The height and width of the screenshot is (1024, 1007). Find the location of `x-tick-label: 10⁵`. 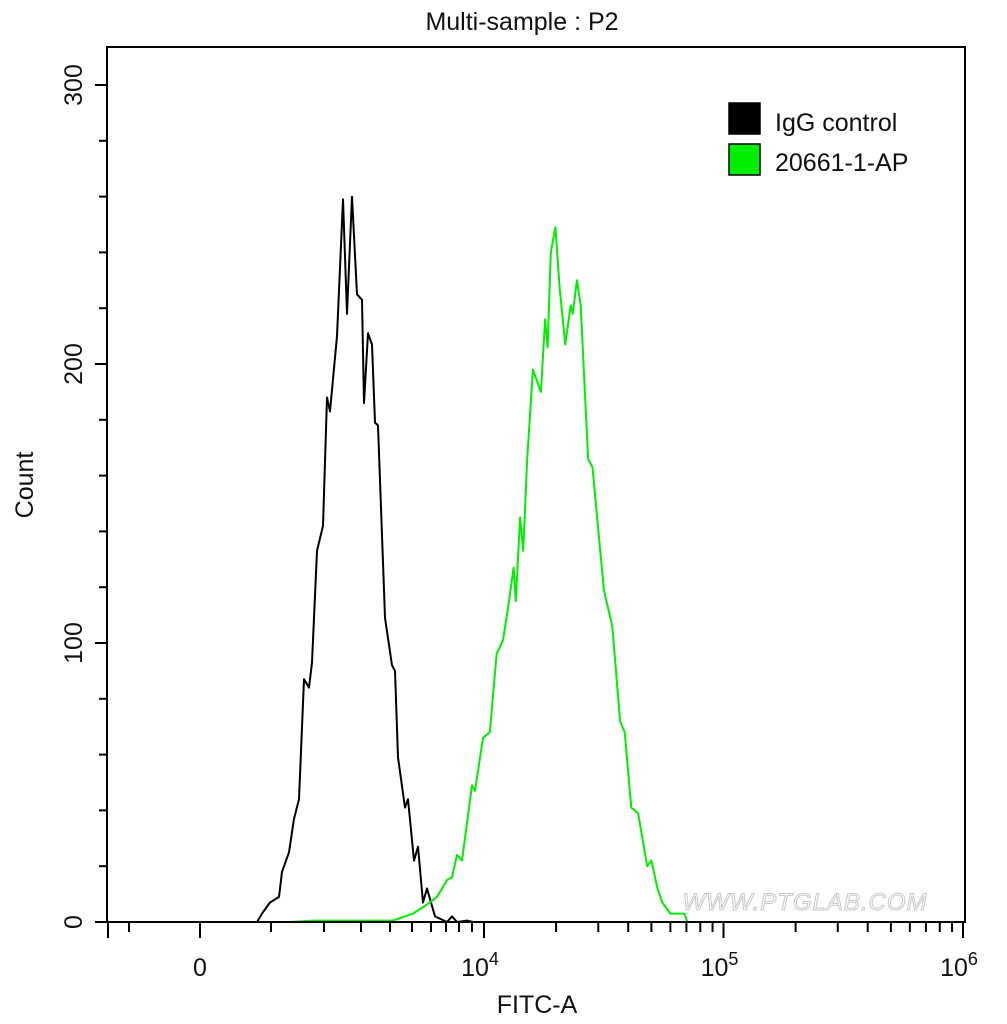

x-tick-label: 10⁵ is located at coordinates (720, 965).